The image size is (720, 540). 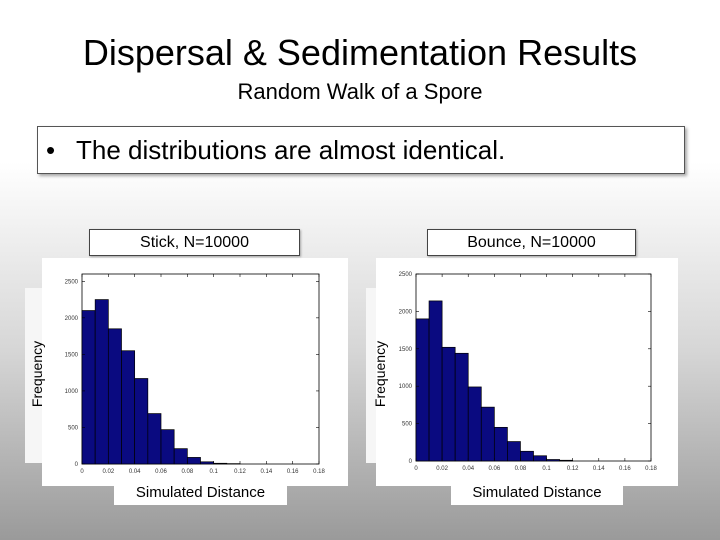 What do you see at coordinates (360, 91) in the screenshot?
I see `slide-subtitle: Random Walk of a Spore` at bounding box center [360, 91].